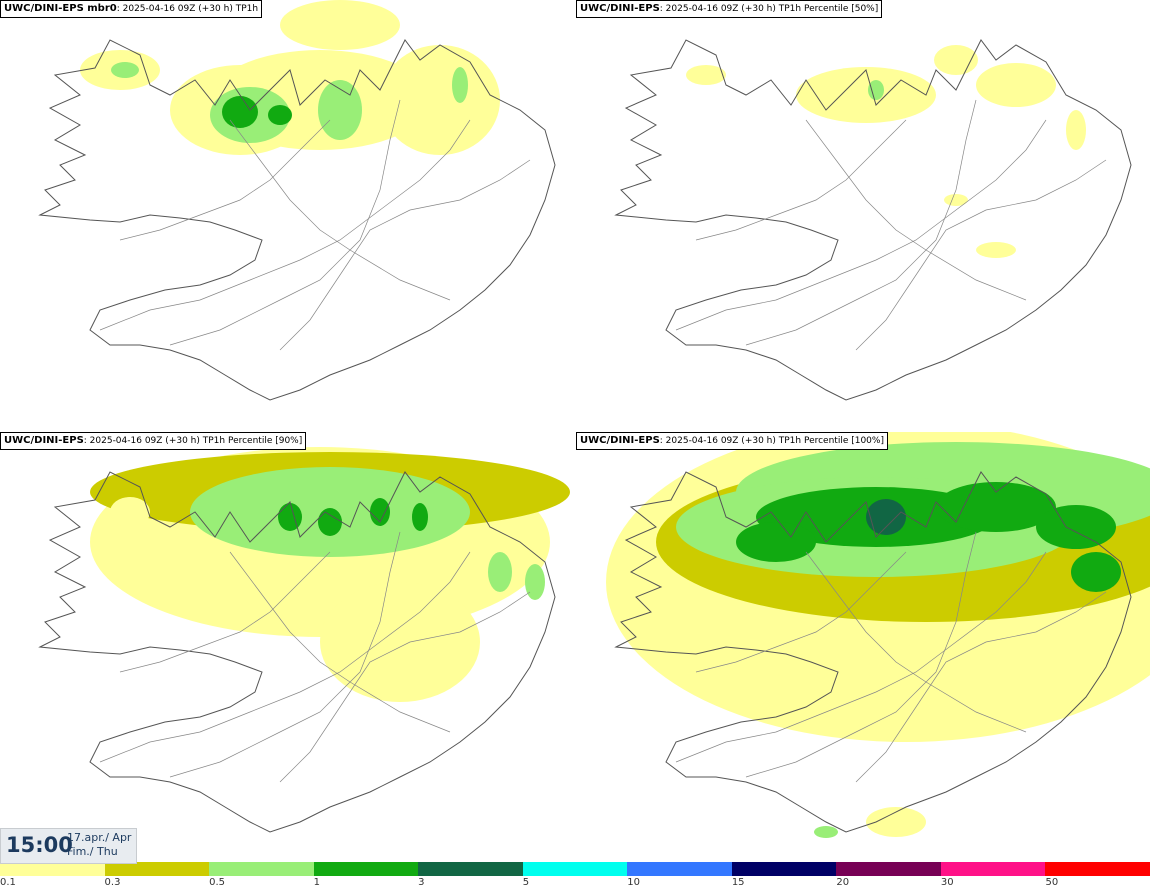  What do you see at coordinates (526, 882) in the screenshot?
I see `legend-label: 5` at bounding box center [526, 882].